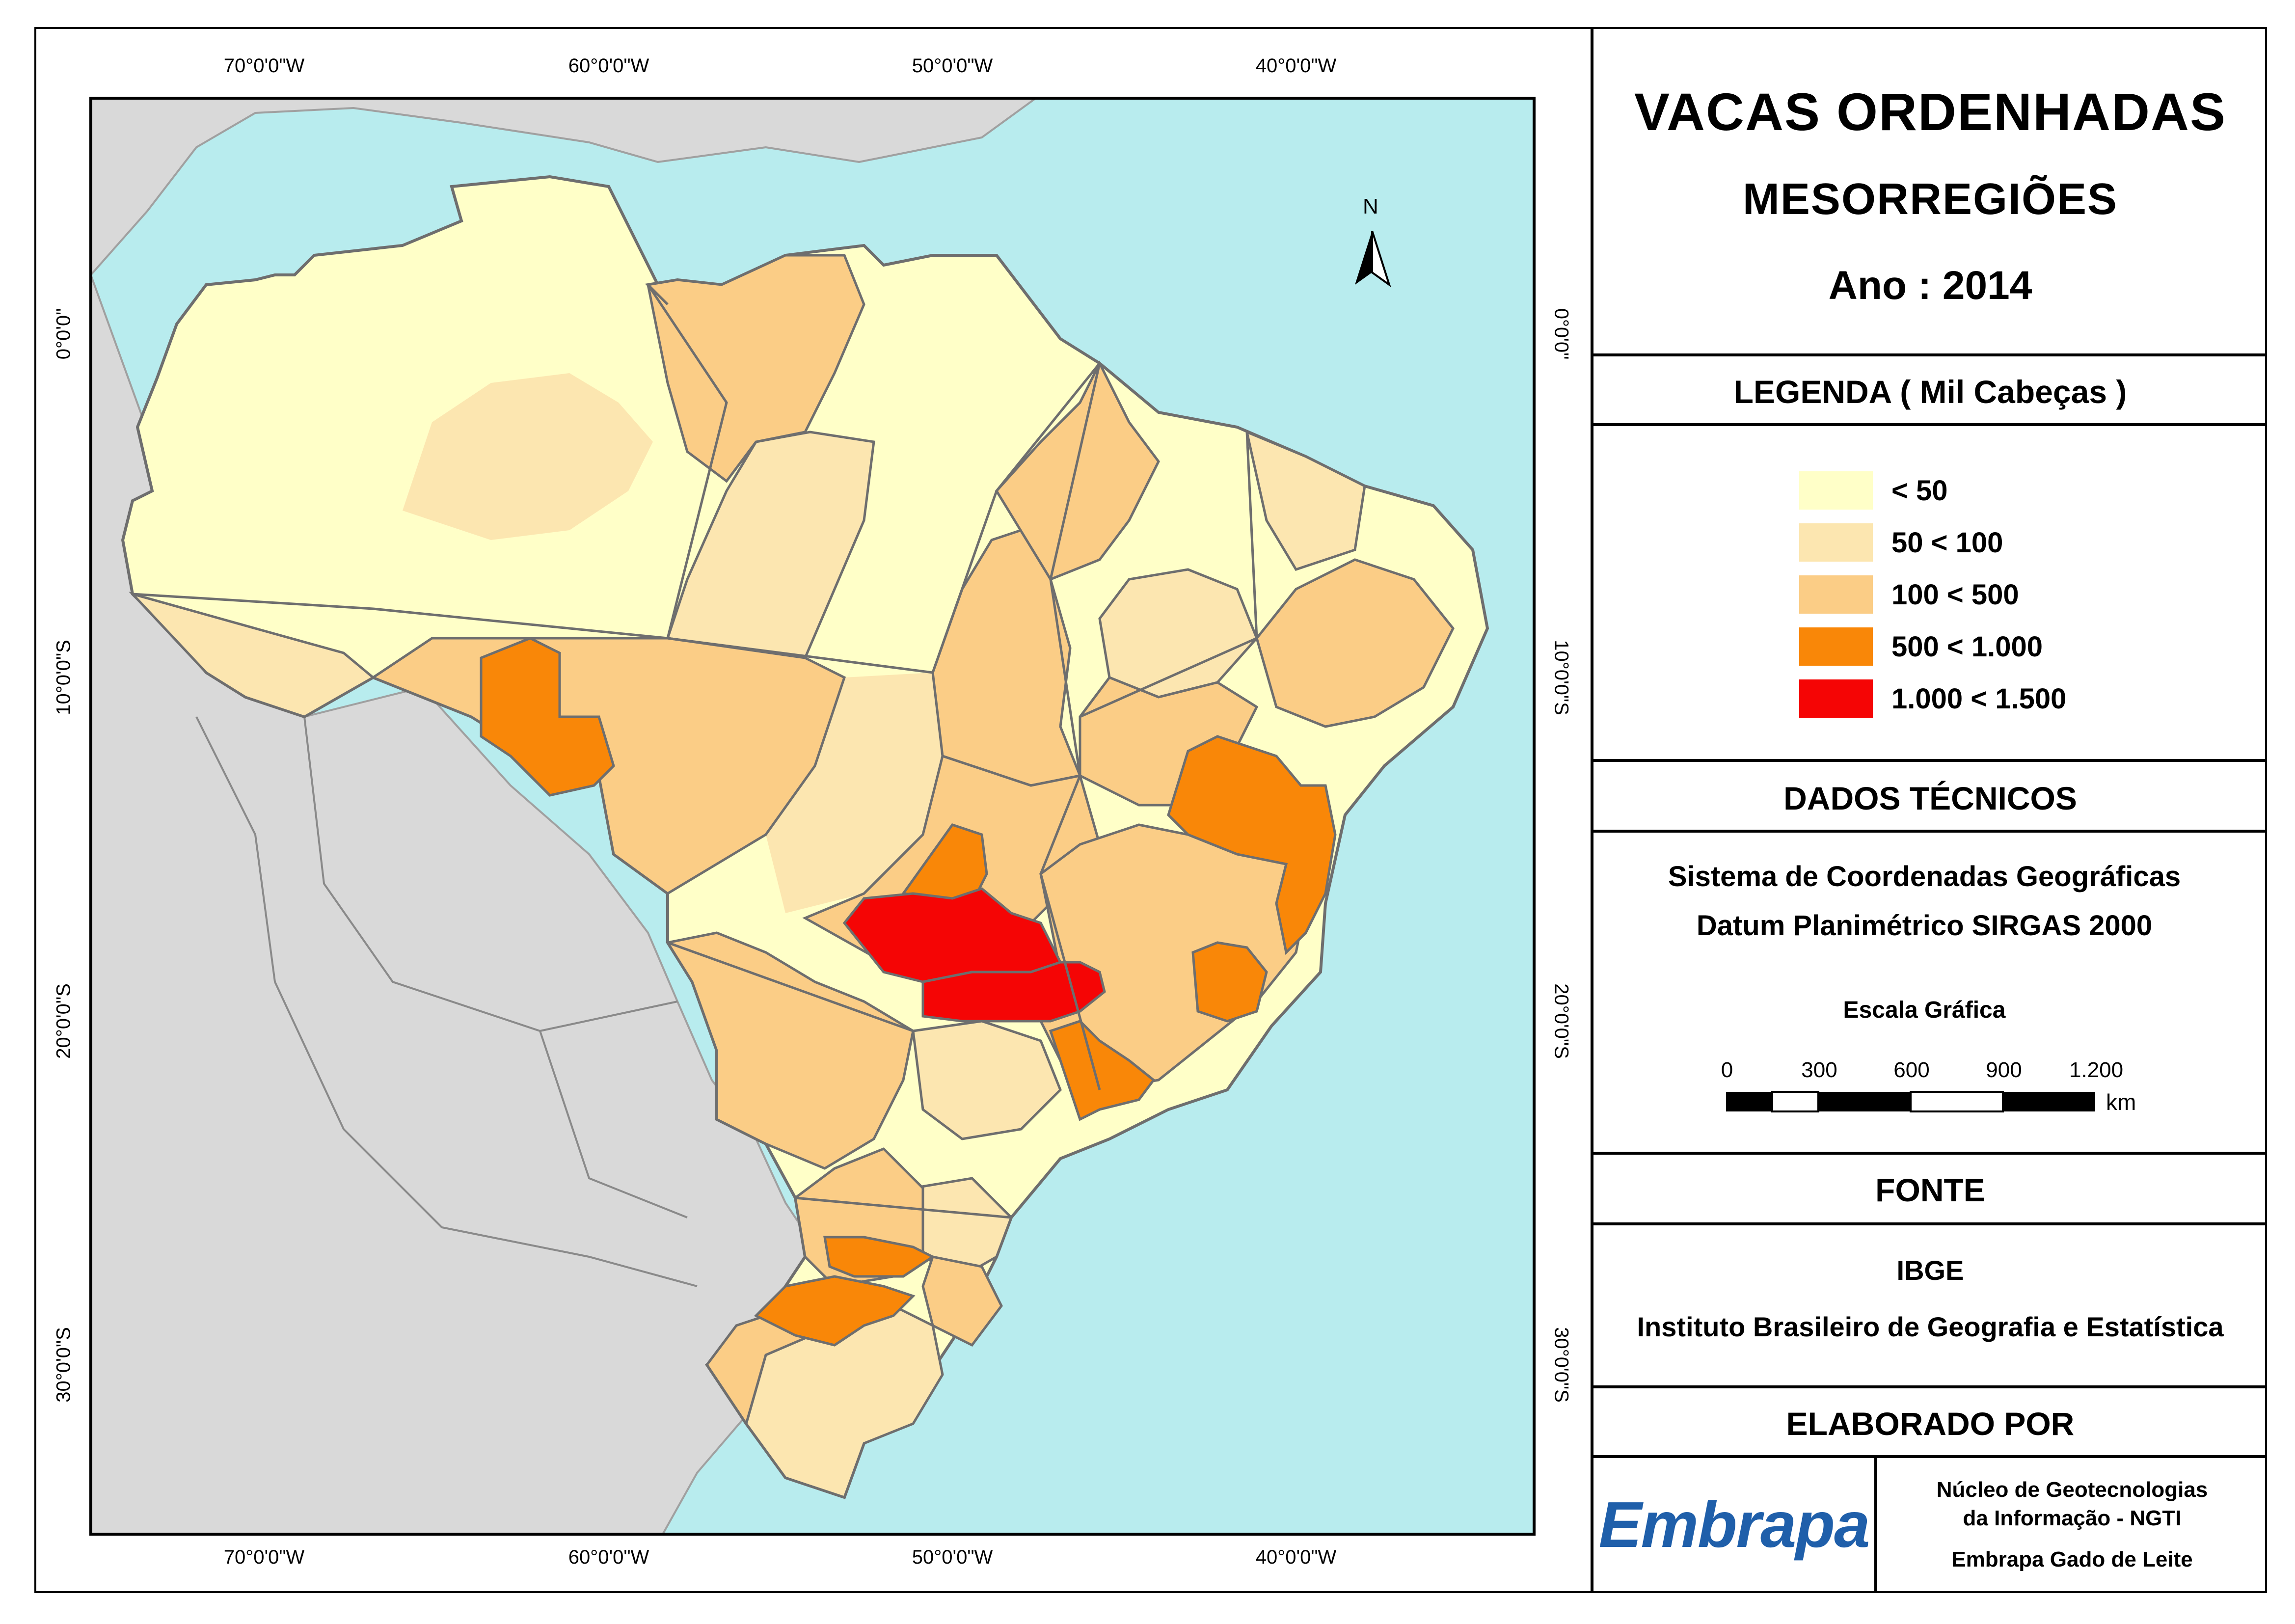  Describe the element at coordinates (1911, 1101) in the screenshot. I see `scale-bar` at that location.